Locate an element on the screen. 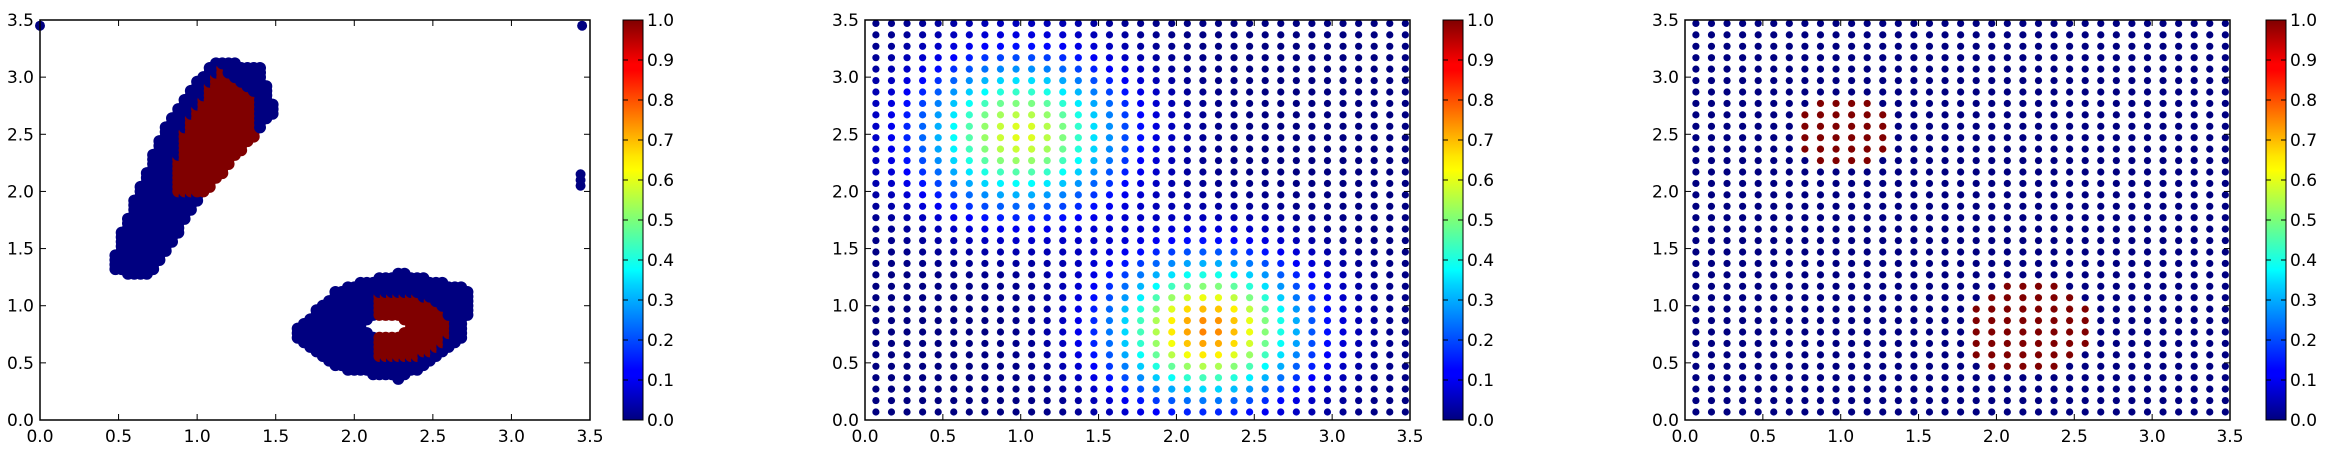  y-tick-label: 2.0 is located at coordinates (1665, 192).